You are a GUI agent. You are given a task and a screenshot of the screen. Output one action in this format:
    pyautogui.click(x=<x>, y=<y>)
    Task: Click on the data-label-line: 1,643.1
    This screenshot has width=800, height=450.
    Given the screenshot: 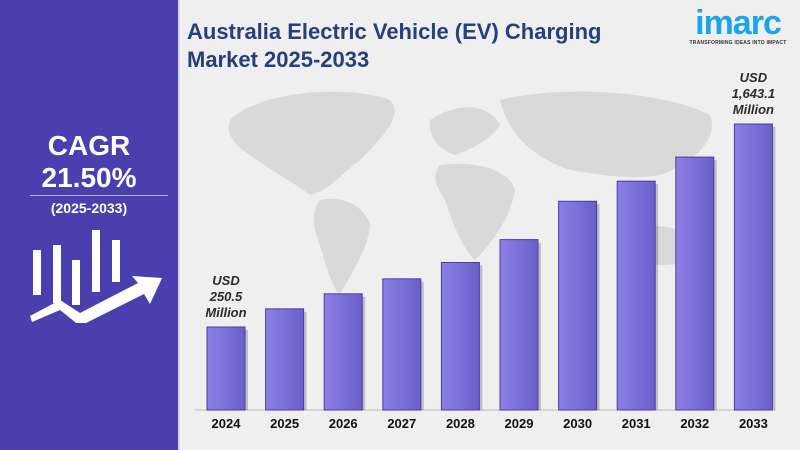 What is the action you would take?
    pyautogui.click(x=753, y=93)
    